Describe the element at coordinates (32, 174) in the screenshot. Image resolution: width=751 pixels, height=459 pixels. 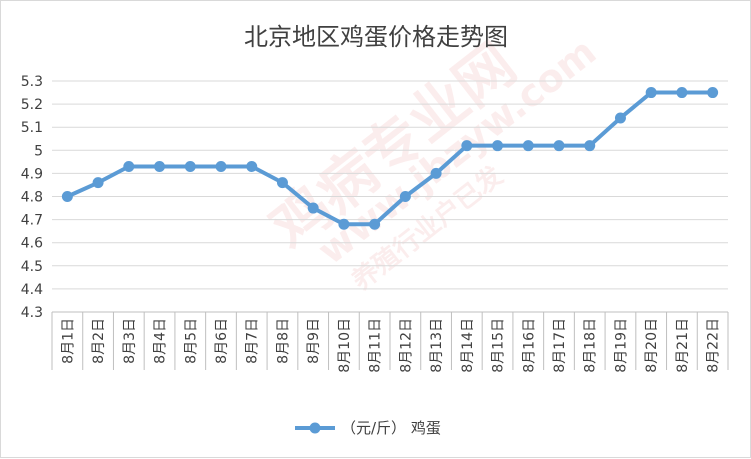
I see `y-tick-label: 4.9` at that location.